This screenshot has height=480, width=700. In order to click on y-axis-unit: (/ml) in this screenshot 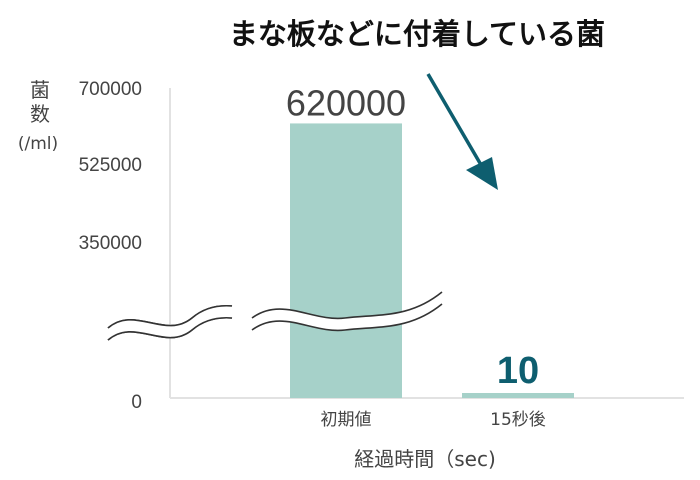, I will do `click(38, 144)`.